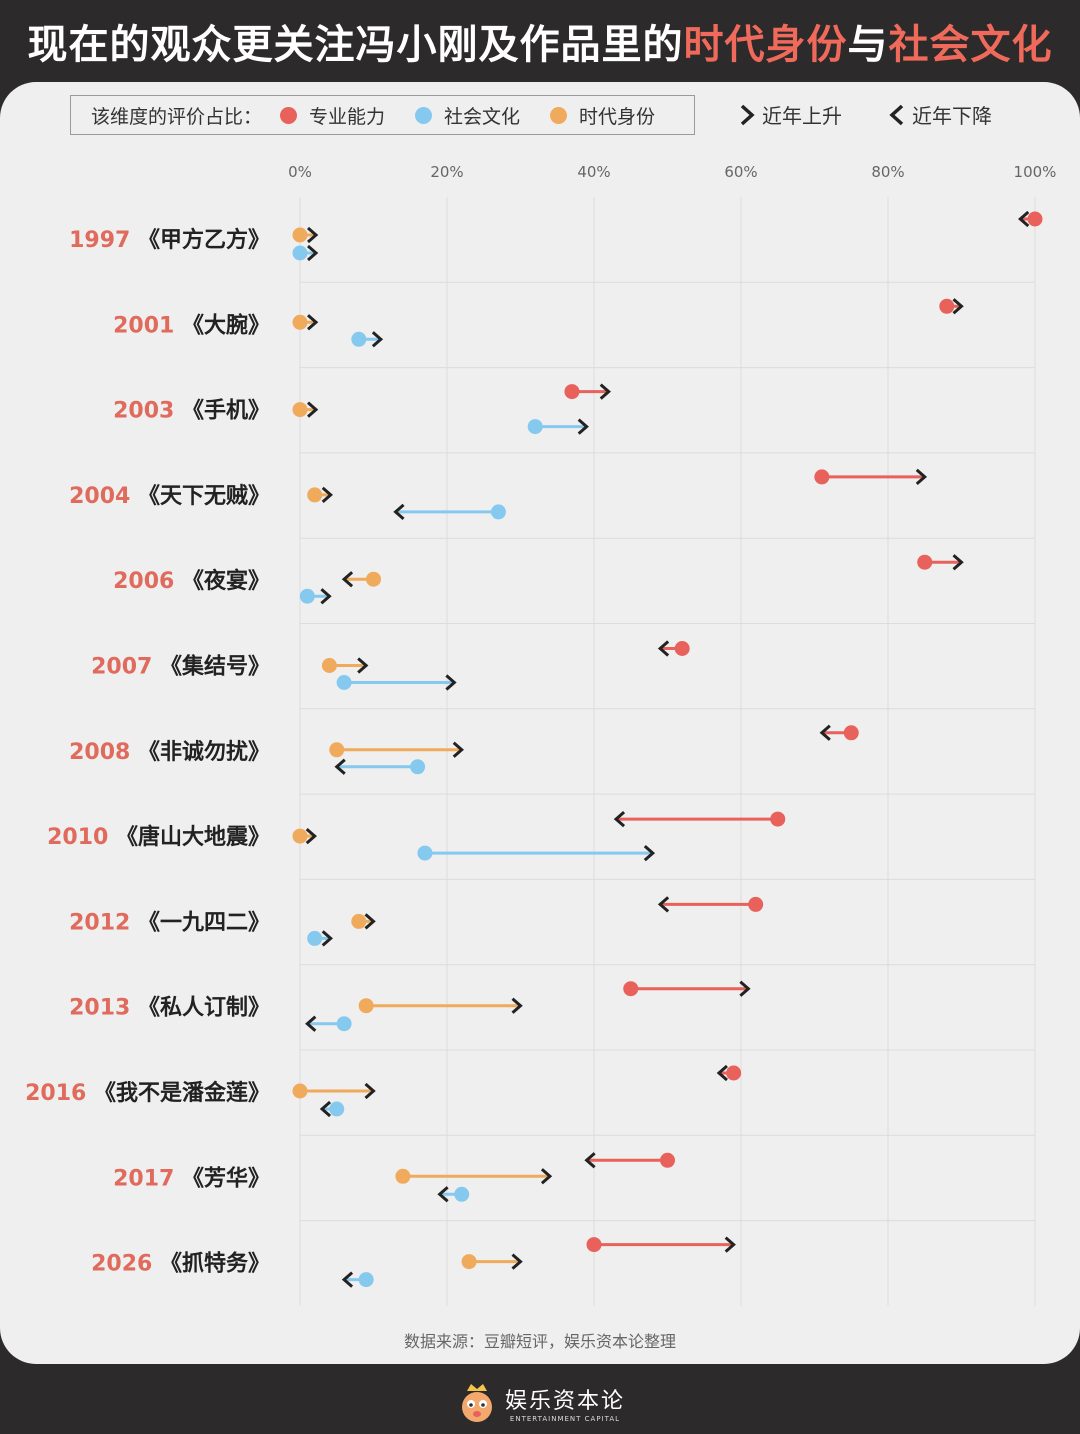  I want to click on legend-item-pro: 专业能力, so click(332, 115).